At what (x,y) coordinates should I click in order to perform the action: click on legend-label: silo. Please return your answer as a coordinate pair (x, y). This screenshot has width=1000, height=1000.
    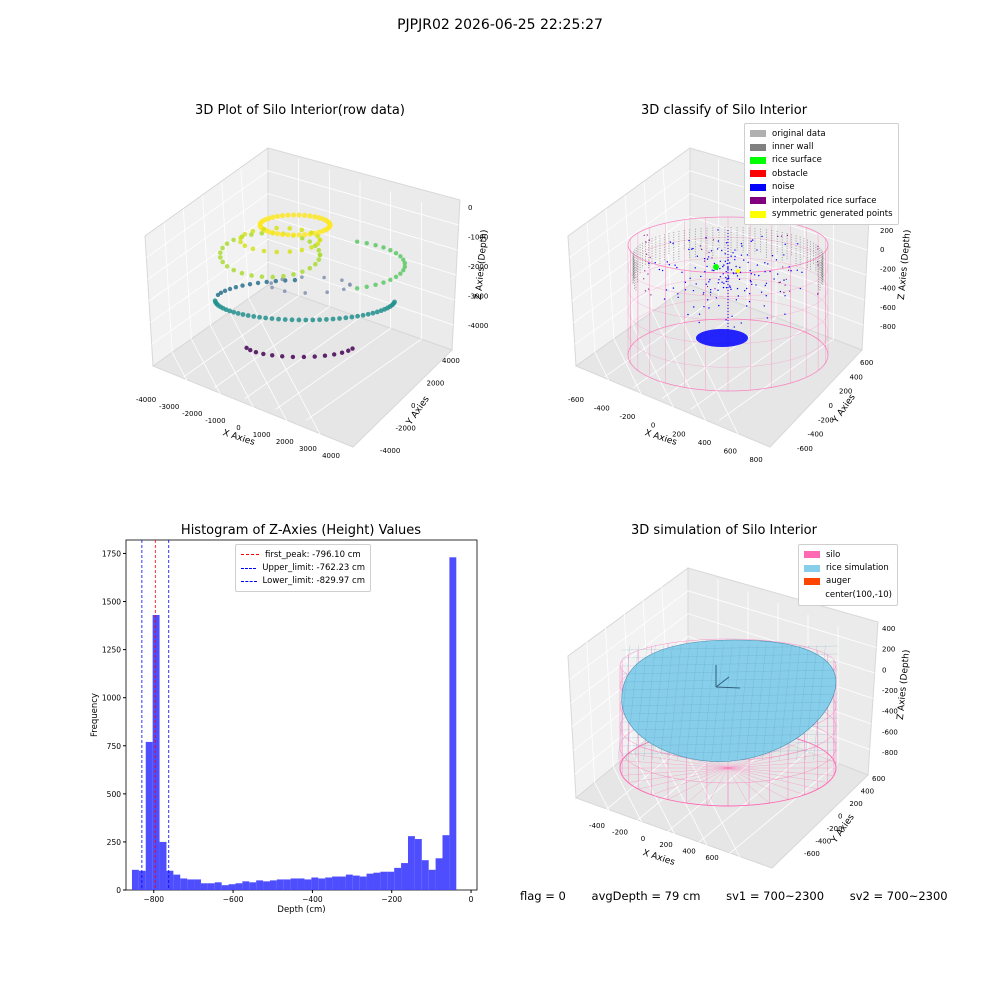
    Looking at the image, I should click on (833, 554).